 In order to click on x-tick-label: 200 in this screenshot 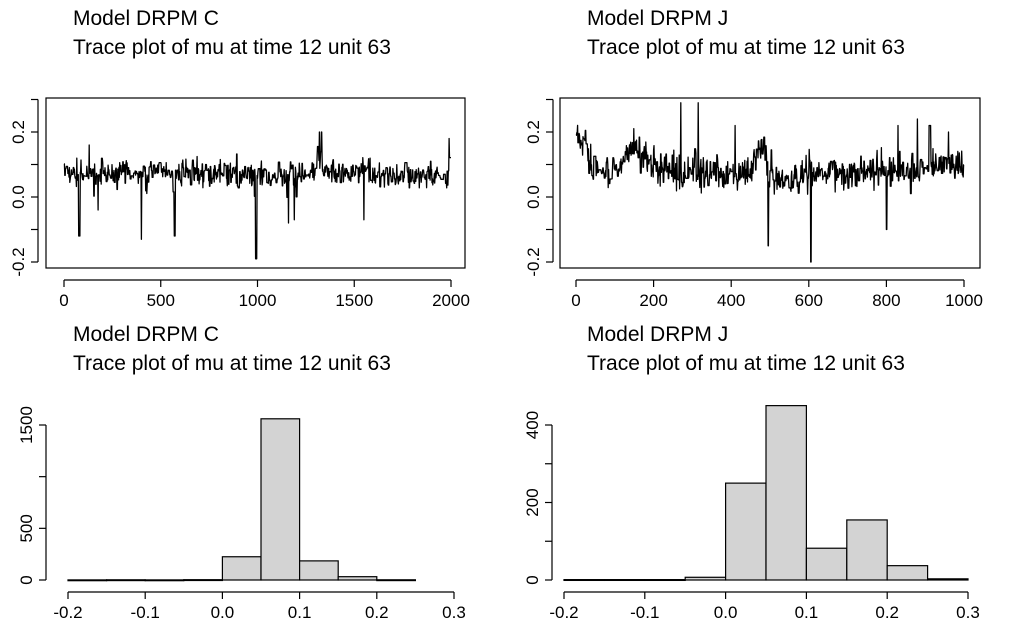, I will do `click(653, 300)`.